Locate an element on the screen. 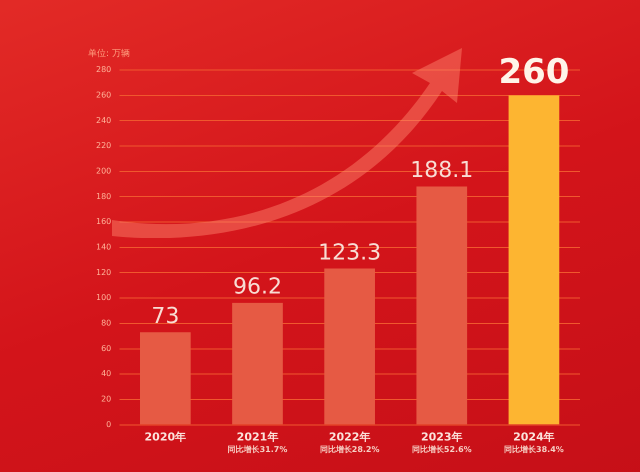 The height and width of the screenshot is (472, 640). y-tick-label: 280 is located at coordinates (104, 69).